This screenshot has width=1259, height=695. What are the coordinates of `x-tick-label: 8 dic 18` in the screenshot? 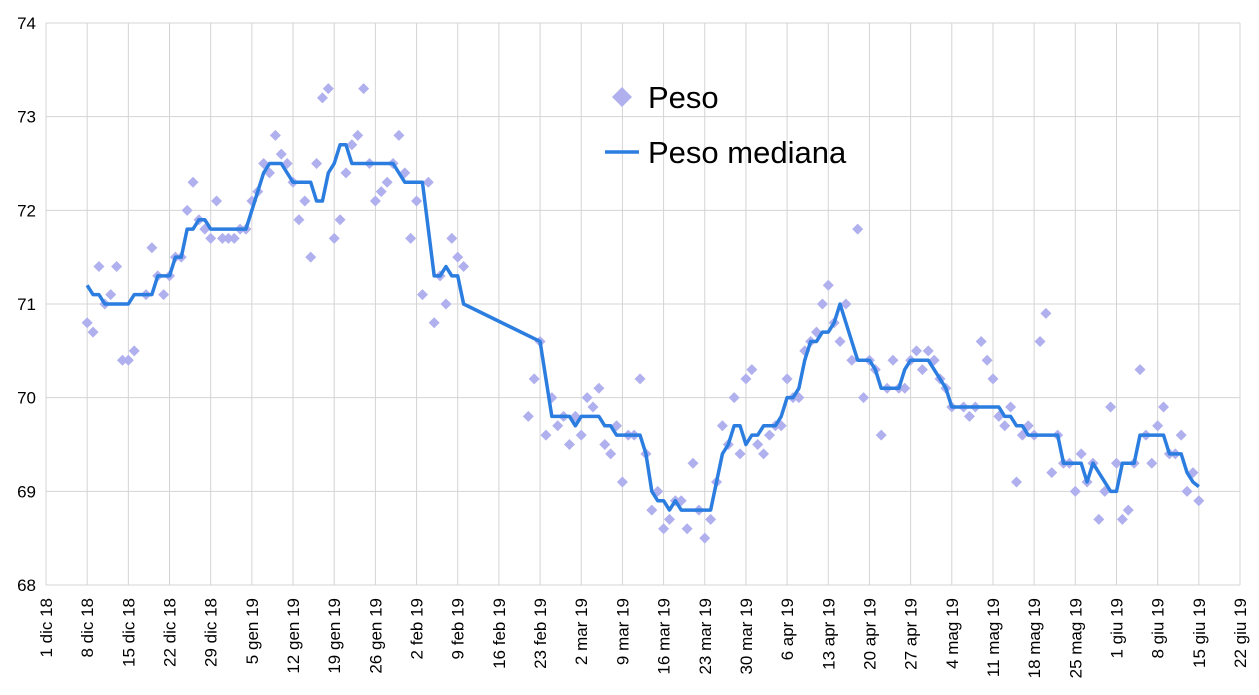 It's located at (87, 628).